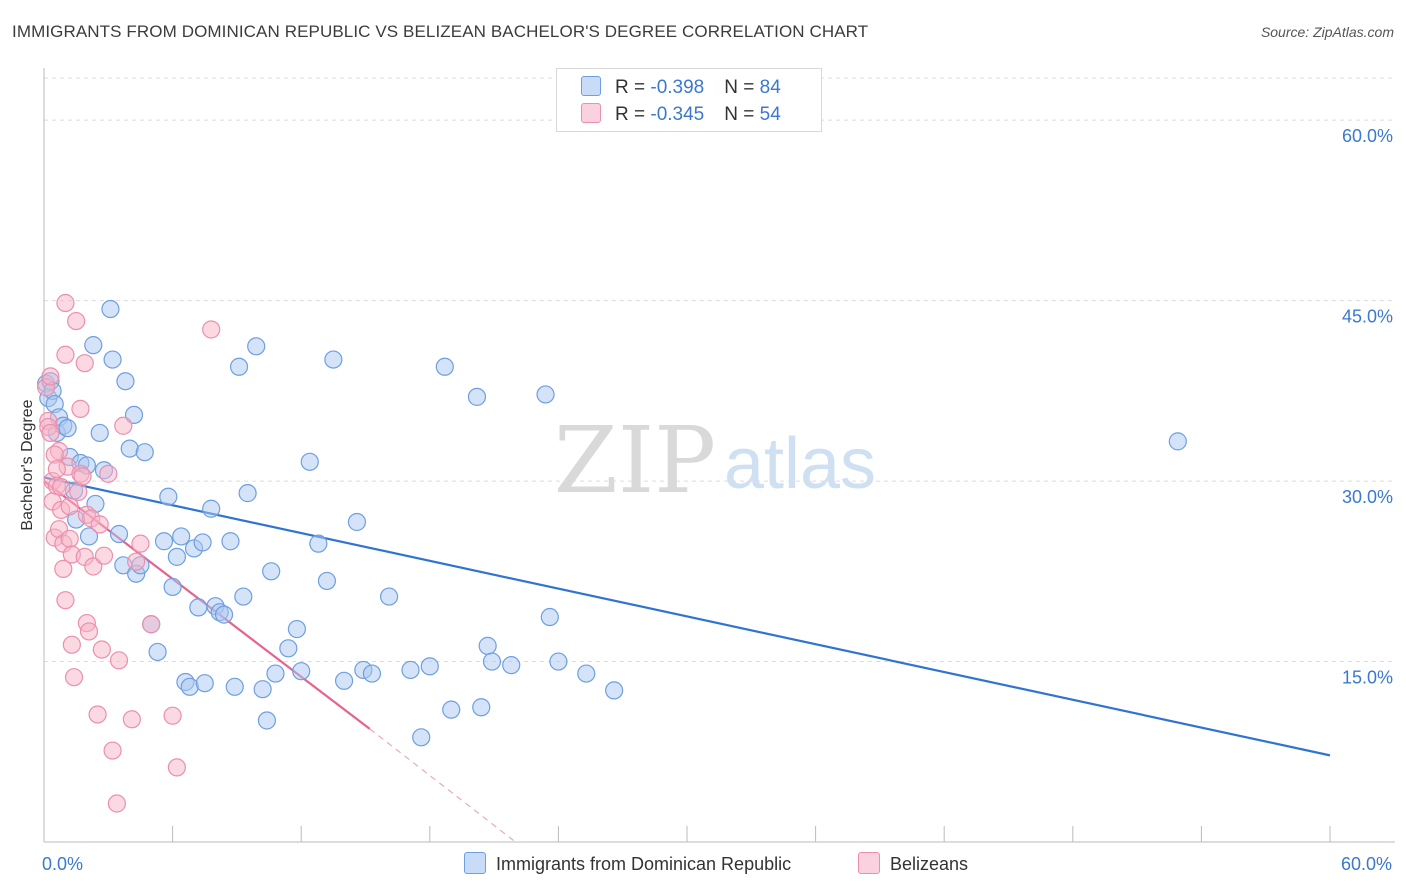 The image size is (1406, 892). I want to click on y-tick-label-3: 60.0%, so click(1367, 136).